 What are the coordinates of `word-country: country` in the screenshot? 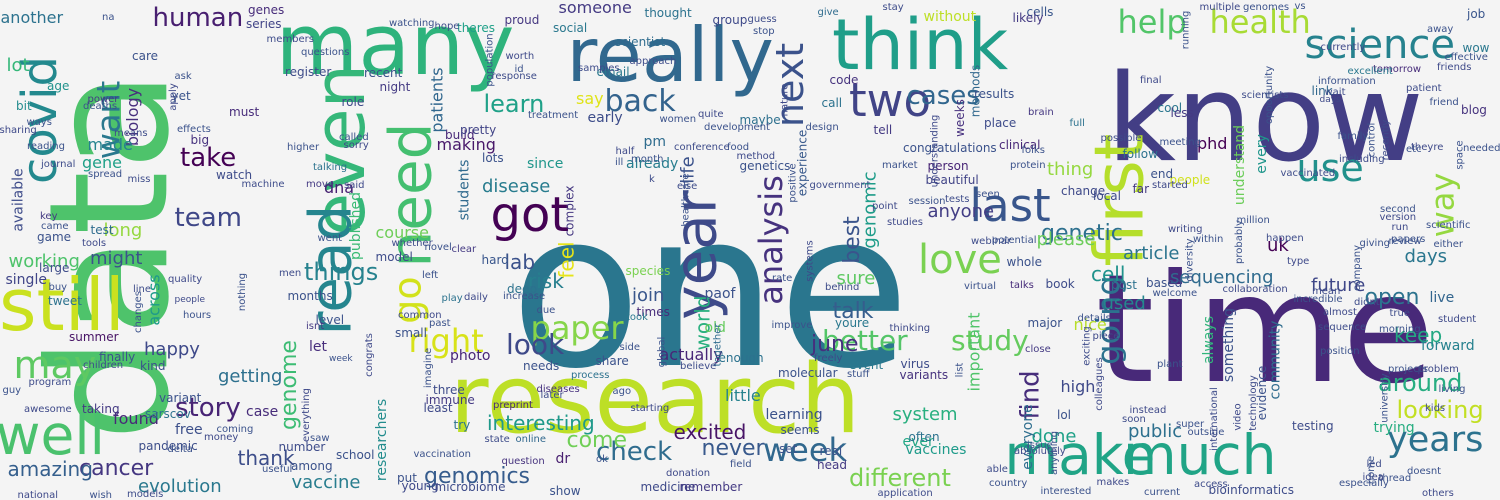 It's located at (1008, 483).